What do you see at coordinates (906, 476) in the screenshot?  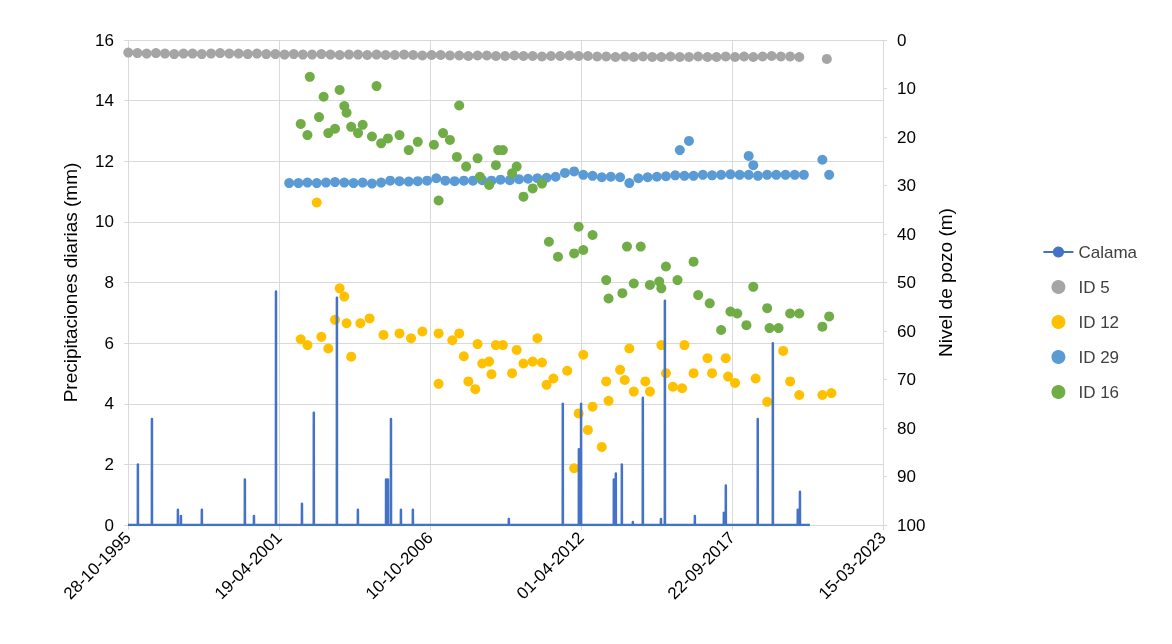 I see `y2-tick-label: 90` at bounding box center [906, 476].